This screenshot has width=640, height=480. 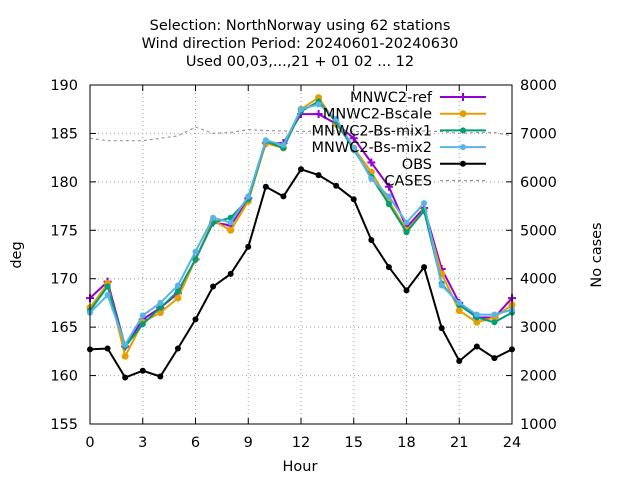 I want to click on x-tick-label: 0, so click(x=89, y=443).